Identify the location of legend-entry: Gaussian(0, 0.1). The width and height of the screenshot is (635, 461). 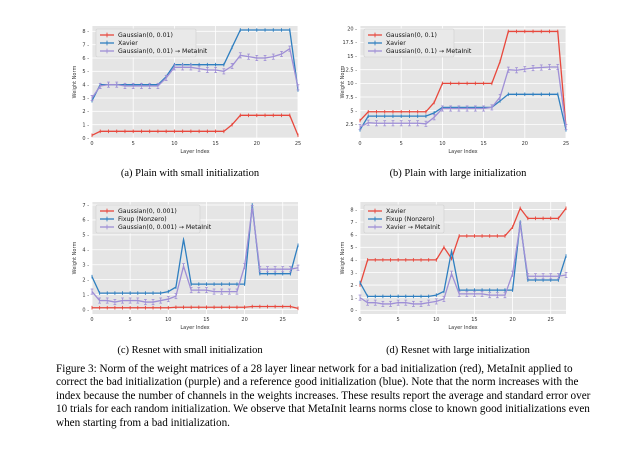
(411, 35).